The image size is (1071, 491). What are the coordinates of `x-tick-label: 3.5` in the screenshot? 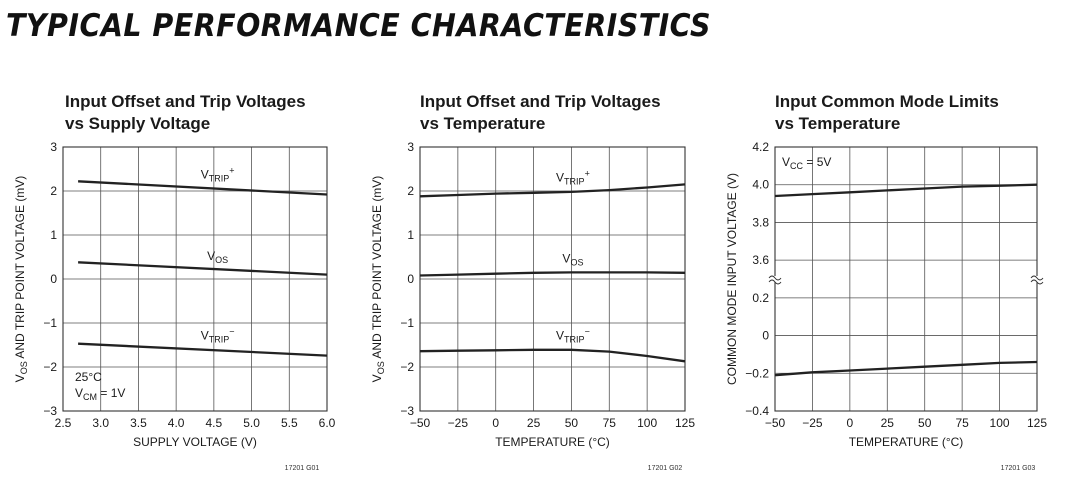 It's located at (138, 423).